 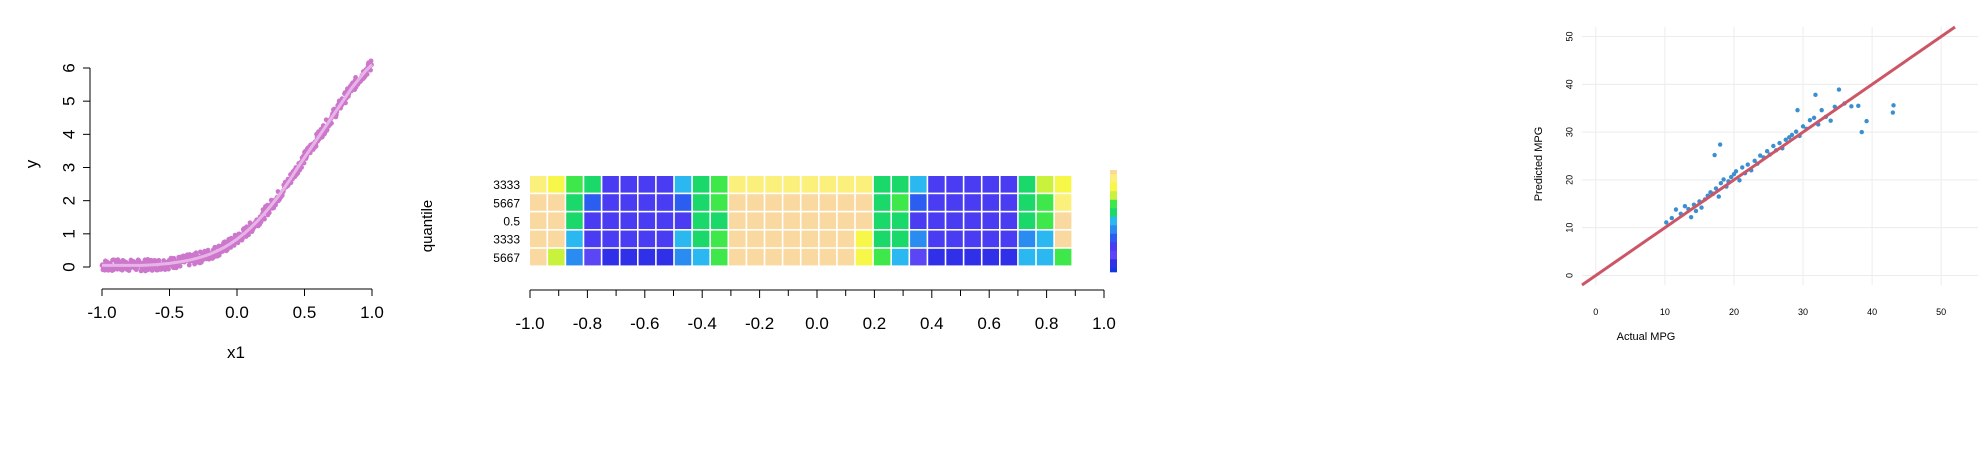 I want to click on x-tick-label: 0.6, so click(x=989, y=323).